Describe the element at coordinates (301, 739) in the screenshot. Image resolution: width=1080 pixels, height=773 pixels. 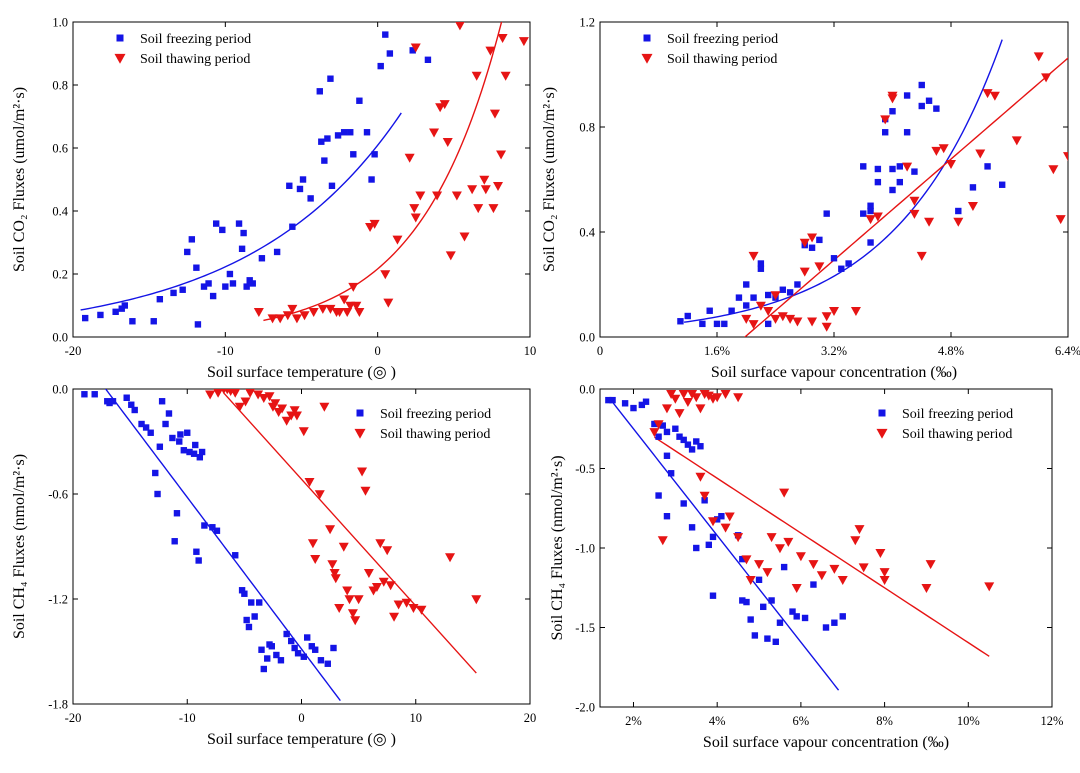
I see `x-axis-title: Soil surface temperature (◎ )` at that location.